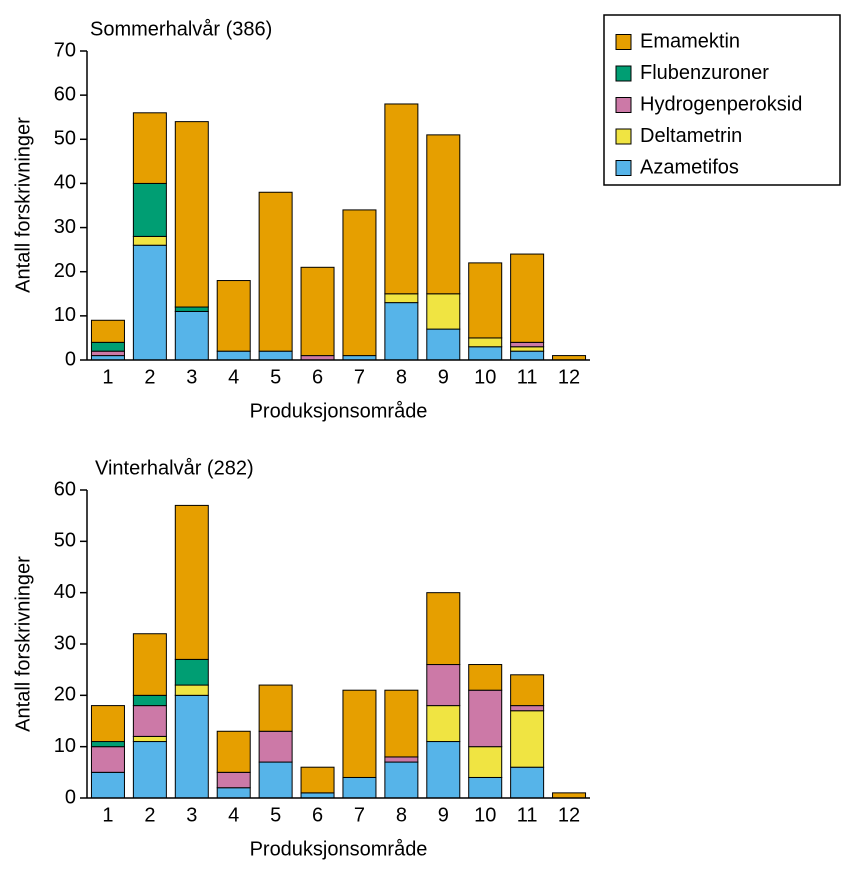 The width and height of the screenshot is (859, 882). Describe the element at coordinates (569, 815) in the screenshot. I see `x-tick-label: 12` at that location.